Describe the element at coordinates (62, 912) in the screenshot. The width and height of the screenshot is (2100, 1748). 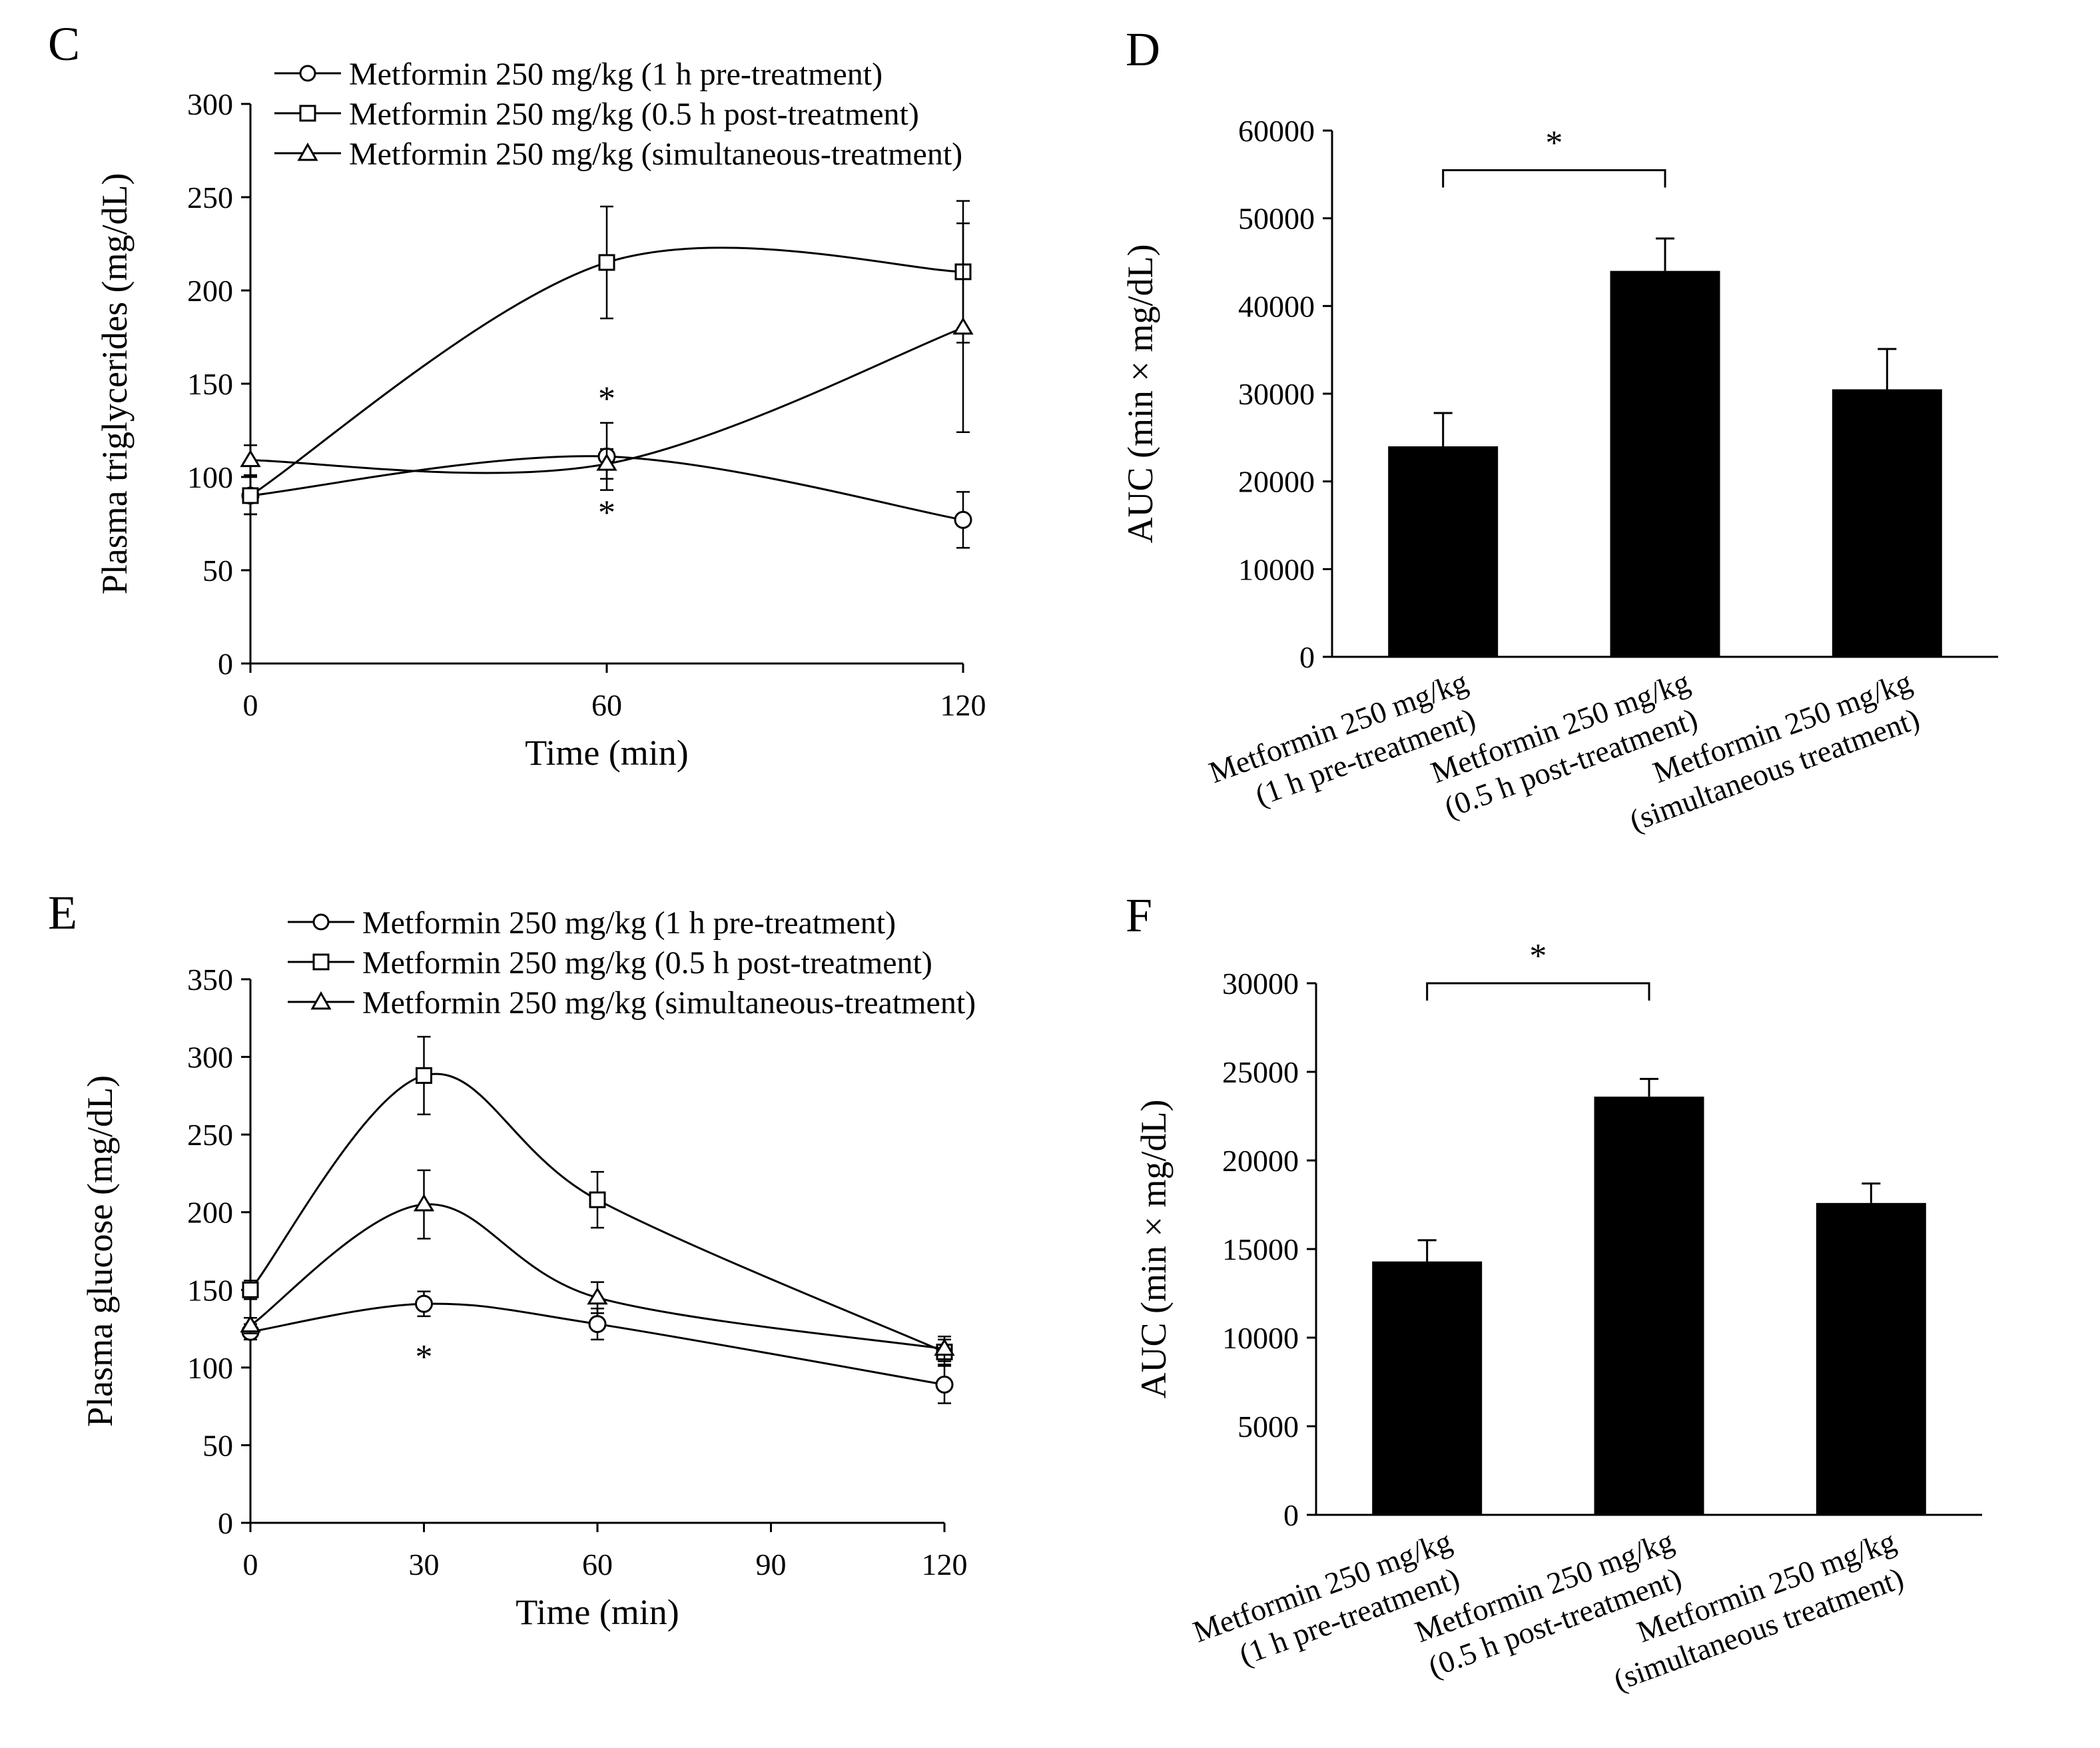
I see `panel-letter: E` at that location.